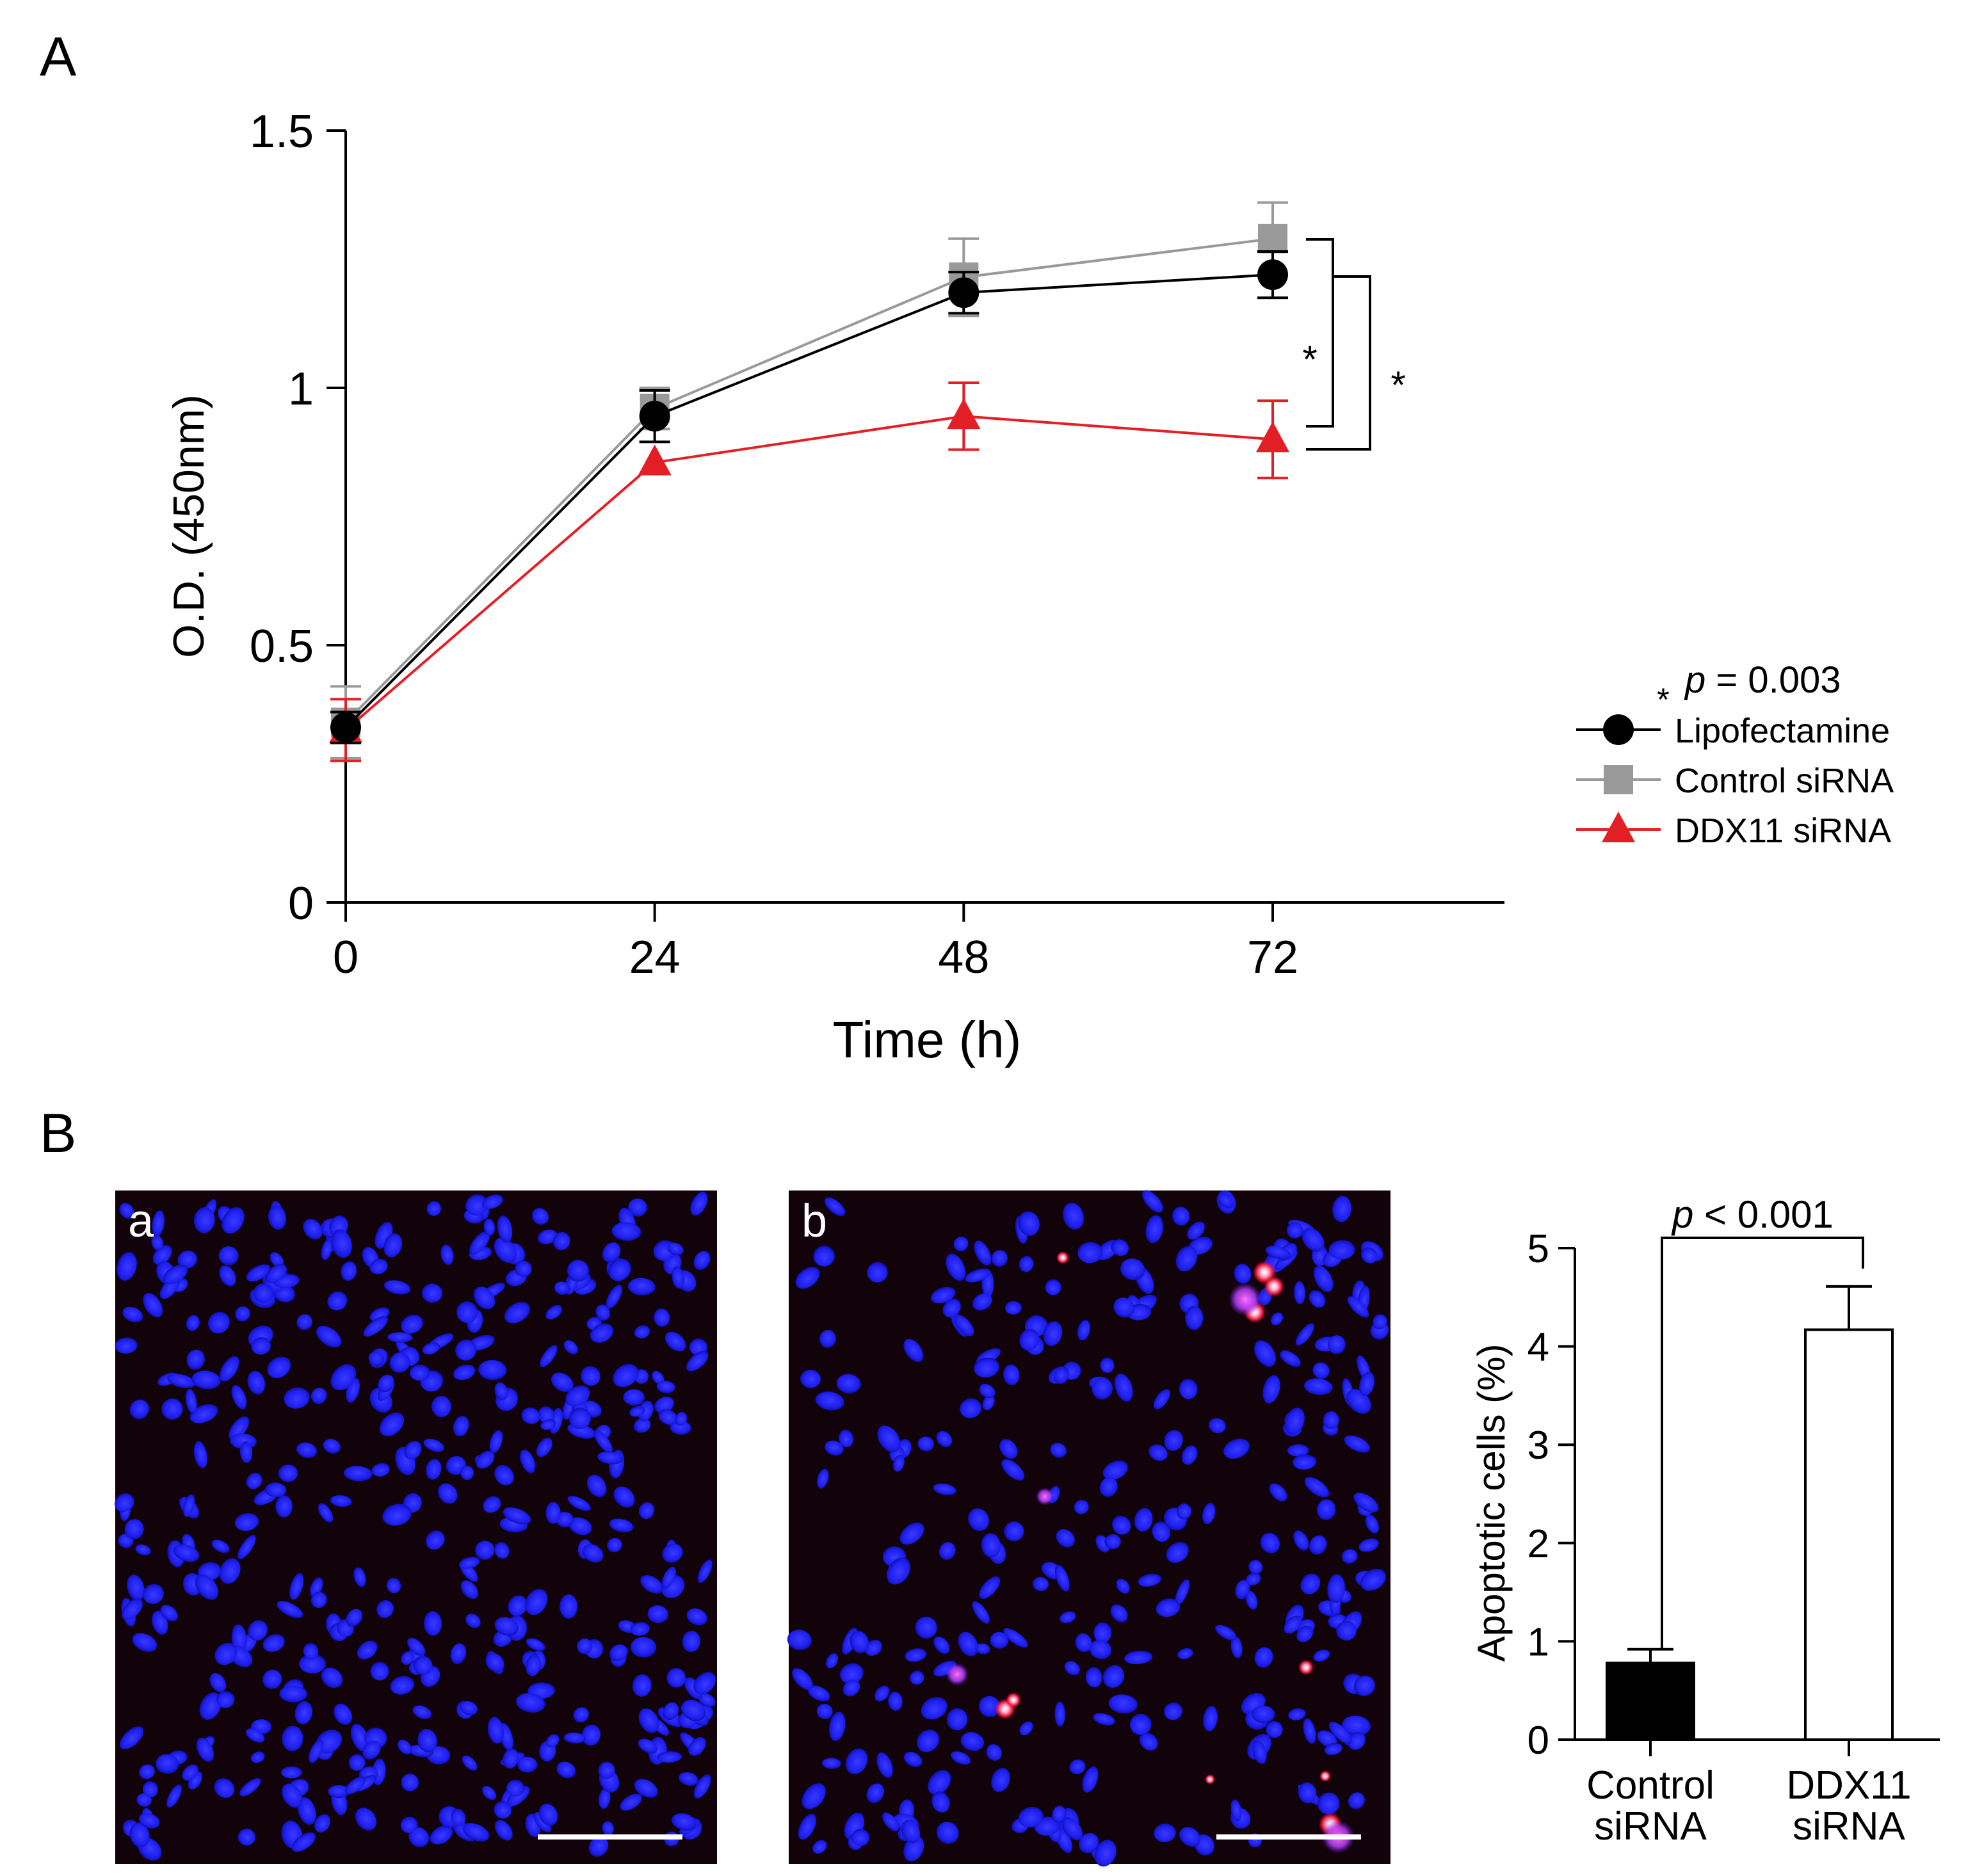 Image resolution: width=1975 pixels, height=1876 pixels. What do you see at coordinates (282, 131) in the screenshot?
I see `y-tick-label: 1.5` at bounding box center [282, 131].